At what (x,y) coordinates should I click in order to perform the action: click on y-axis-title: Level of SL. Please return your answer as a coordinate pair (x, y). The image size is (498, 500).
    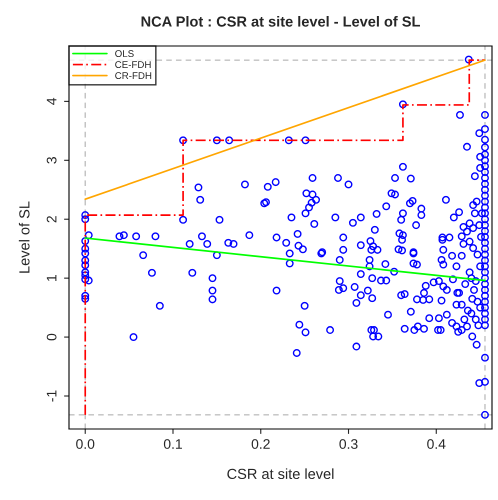
    Looking at the image, I should click on (24, 237).